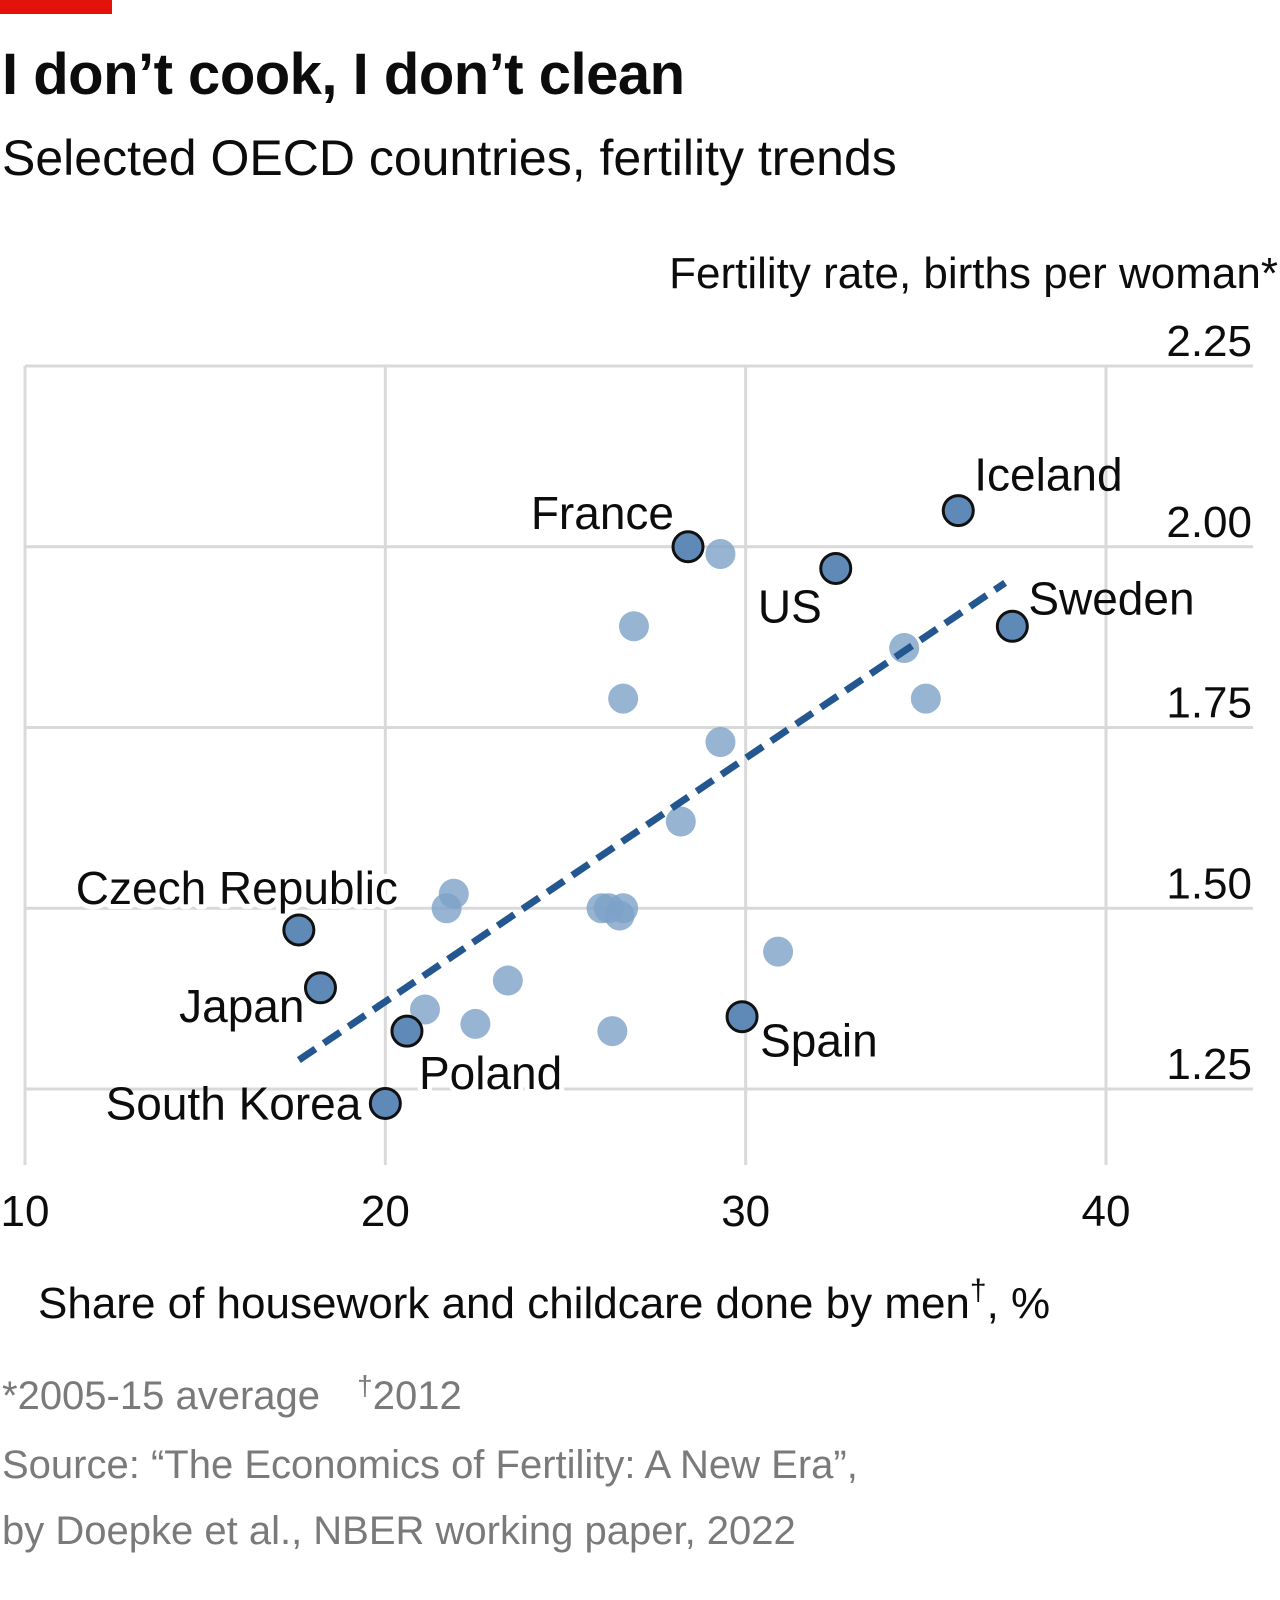 The height and width of the screenshot is (1600, 1280). Describe the element at coordinates (385, 1103) in the screenshot. I see `point-south-korea` at that location.